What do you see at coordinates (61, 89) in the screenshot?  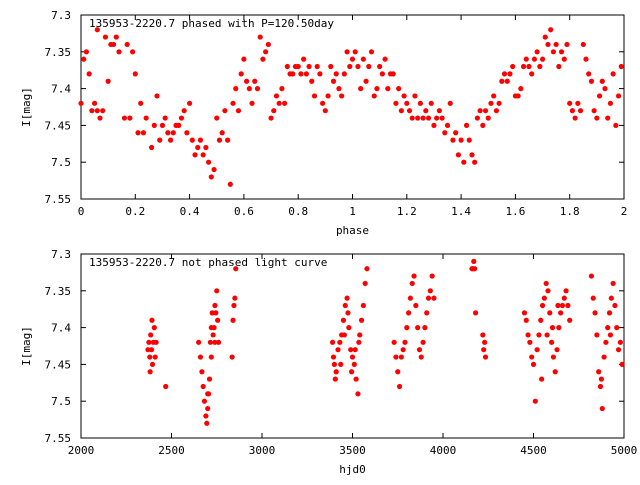 I see `y-tick-label: 7.4` at bounding box center [61, 89].